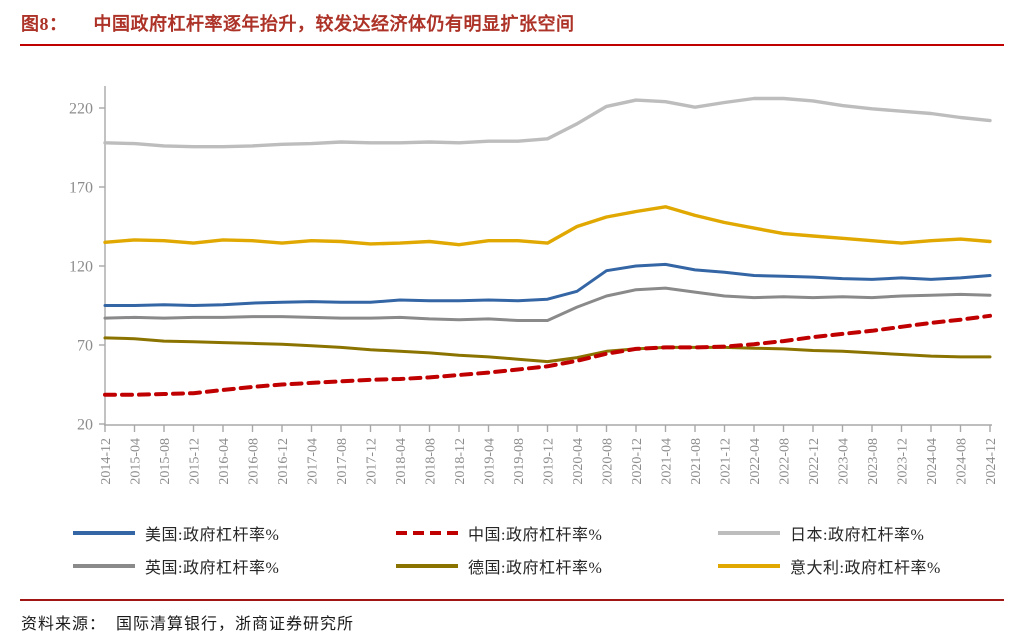 The width and height of the screenshot is (1024, 643). What do you see at coordinates (549, 461) in the screenshot?
I see `x-tick-label: 2019-12` at bounding box center [549, 461].